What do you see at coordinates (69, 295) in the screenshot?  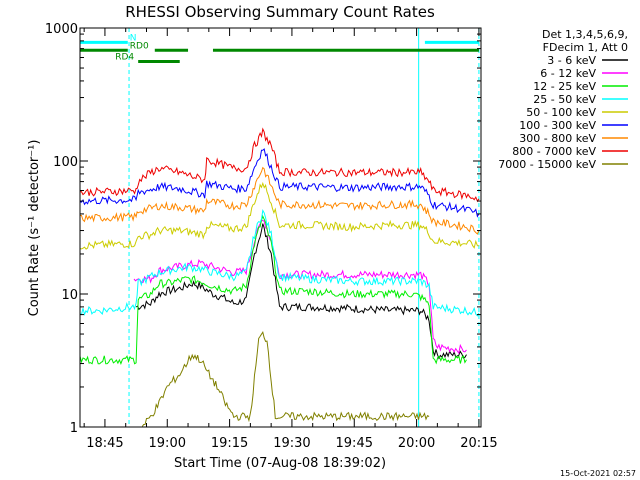 I see `y-tick-label: 10` at bounding box center [69, 295].